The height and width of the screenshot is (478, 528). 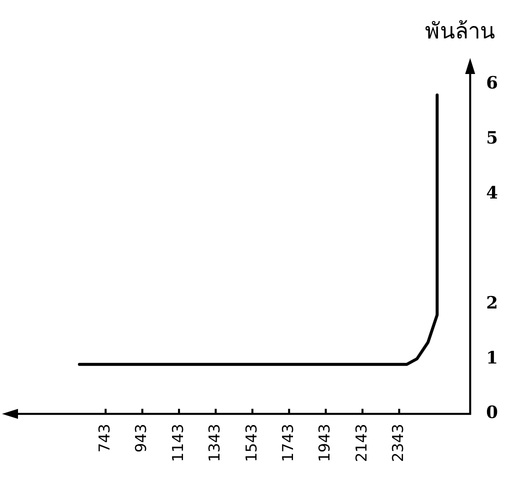 I want to click on x-tick-label: 1343, so click(x=215, y=443).